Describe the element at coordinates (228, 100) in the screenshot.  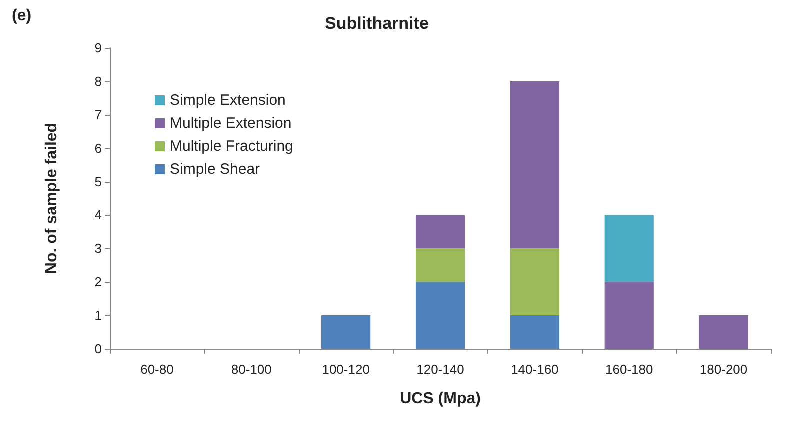
I see `legend-label: Simple Extension` at that location.